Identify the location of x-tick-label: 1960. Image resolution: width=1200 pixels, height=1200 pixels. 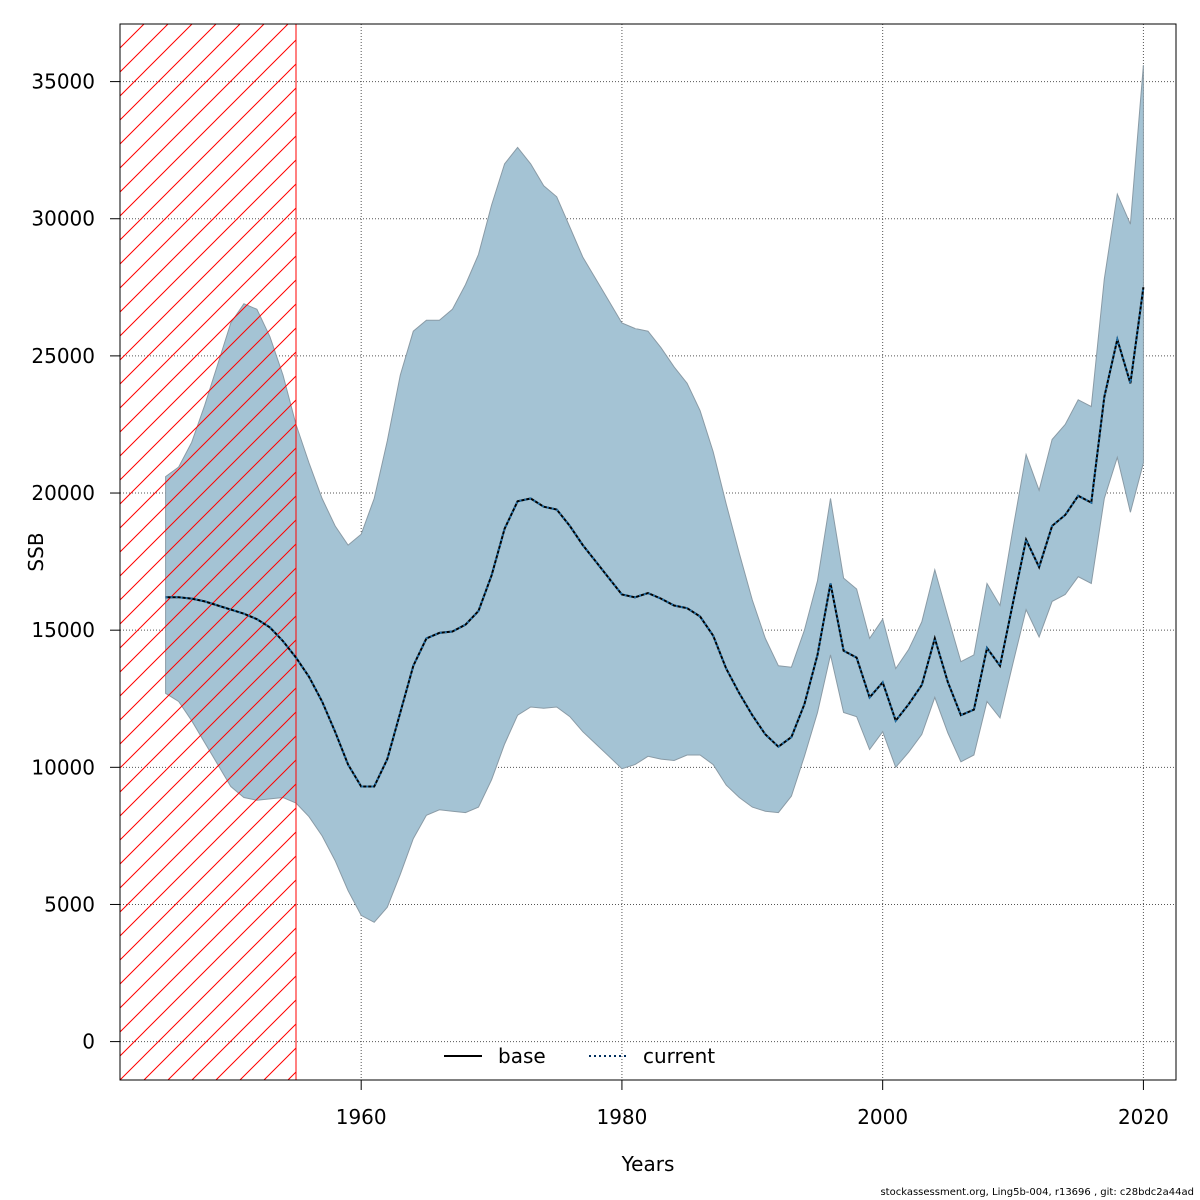
(361, 1117).